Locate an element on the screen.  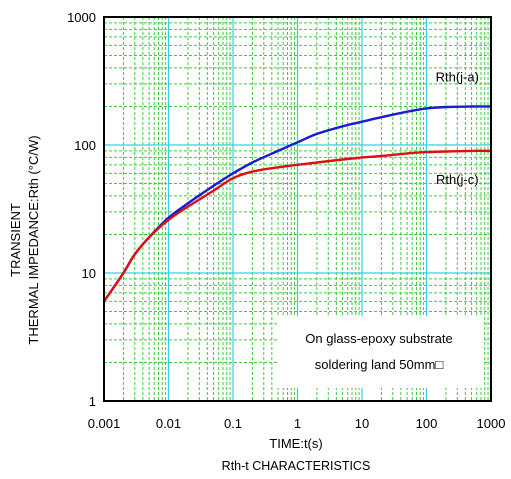
x-tick-label: 100 is located at coordinates (427, 423).